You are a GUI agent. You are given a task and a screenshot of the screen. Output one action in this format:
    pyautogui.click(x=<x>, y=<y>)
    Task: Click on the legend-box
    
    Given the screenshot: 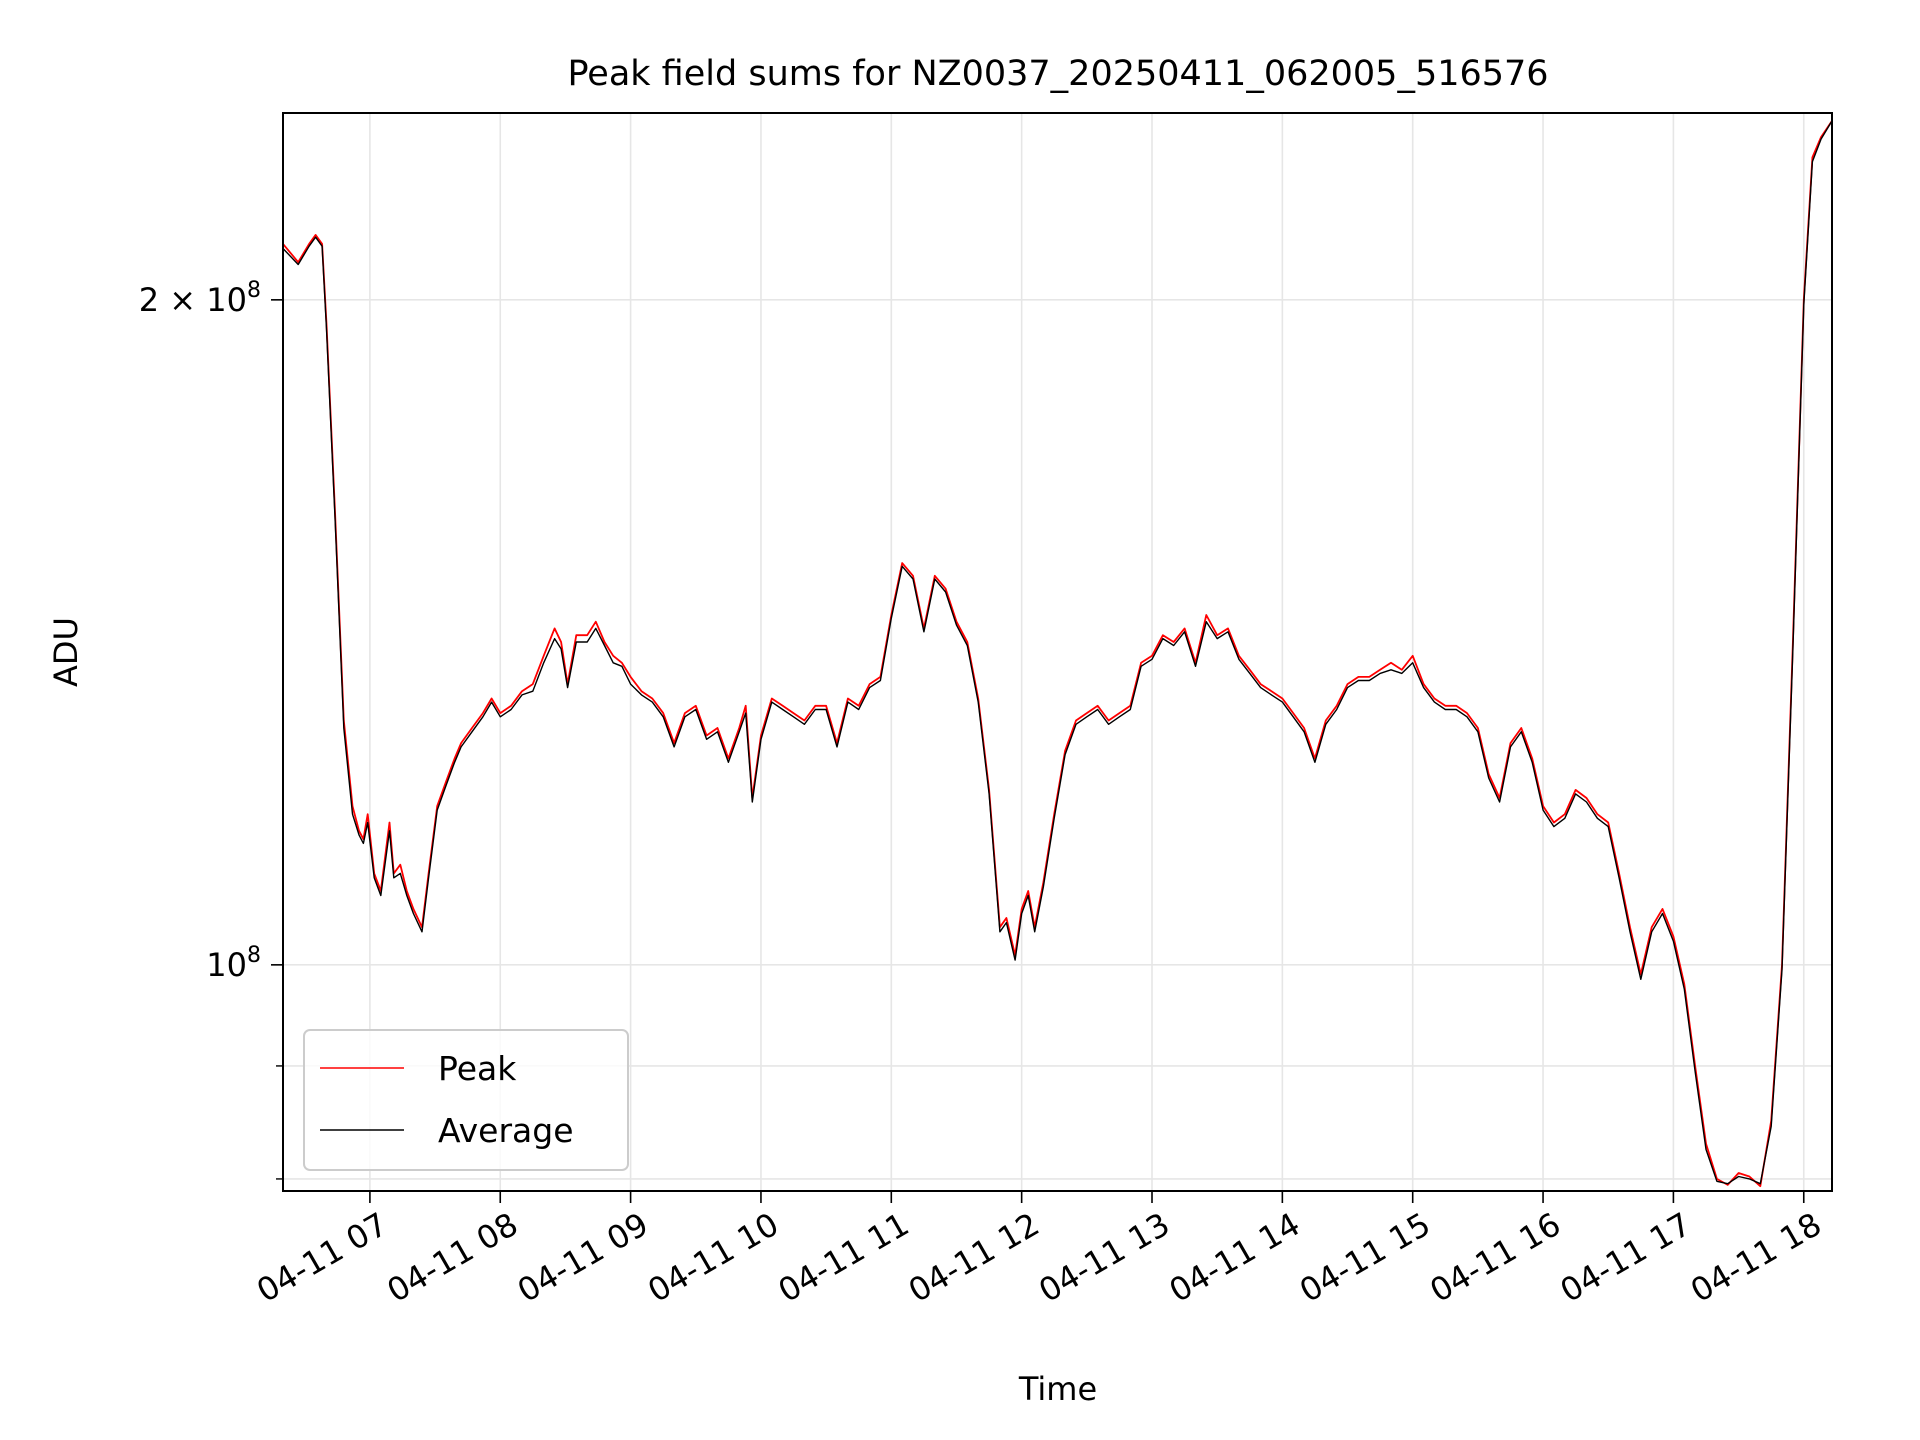 What is the action you would take?
    pyautogui.click(x=466, y=1100)
    